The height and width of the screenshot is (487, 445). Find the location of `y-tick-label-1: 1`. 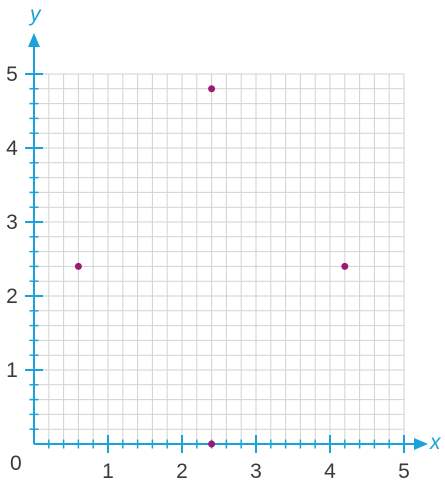

y-tick-label-1: 1 is located at coordinates (12, 370).